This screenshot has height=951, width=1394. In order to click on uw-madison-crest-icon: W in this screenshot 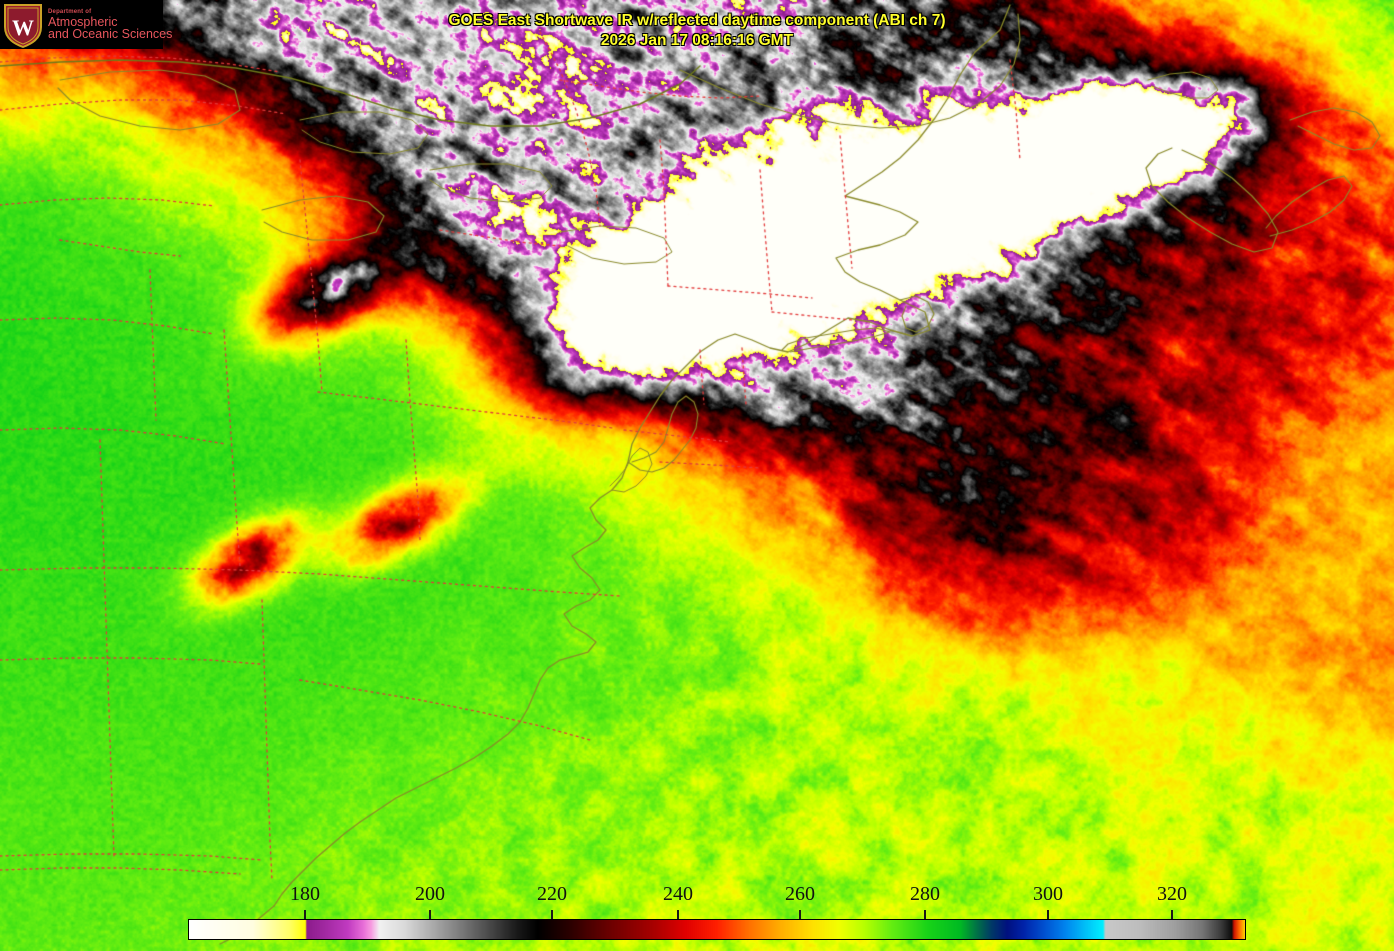, I will do `click(23, 25)`.